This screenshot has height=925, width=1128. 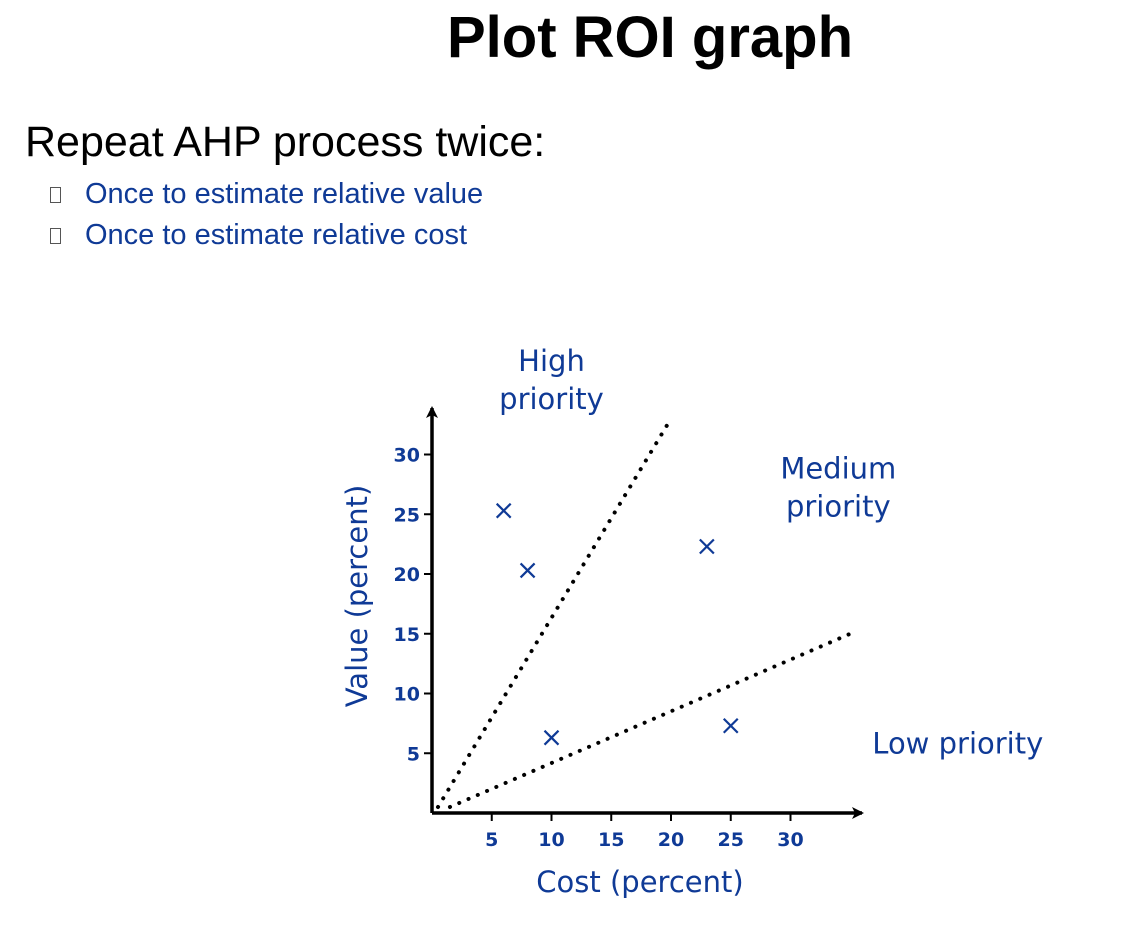 I want to click on x-tick-label: 30, so click(x=790, y=840).